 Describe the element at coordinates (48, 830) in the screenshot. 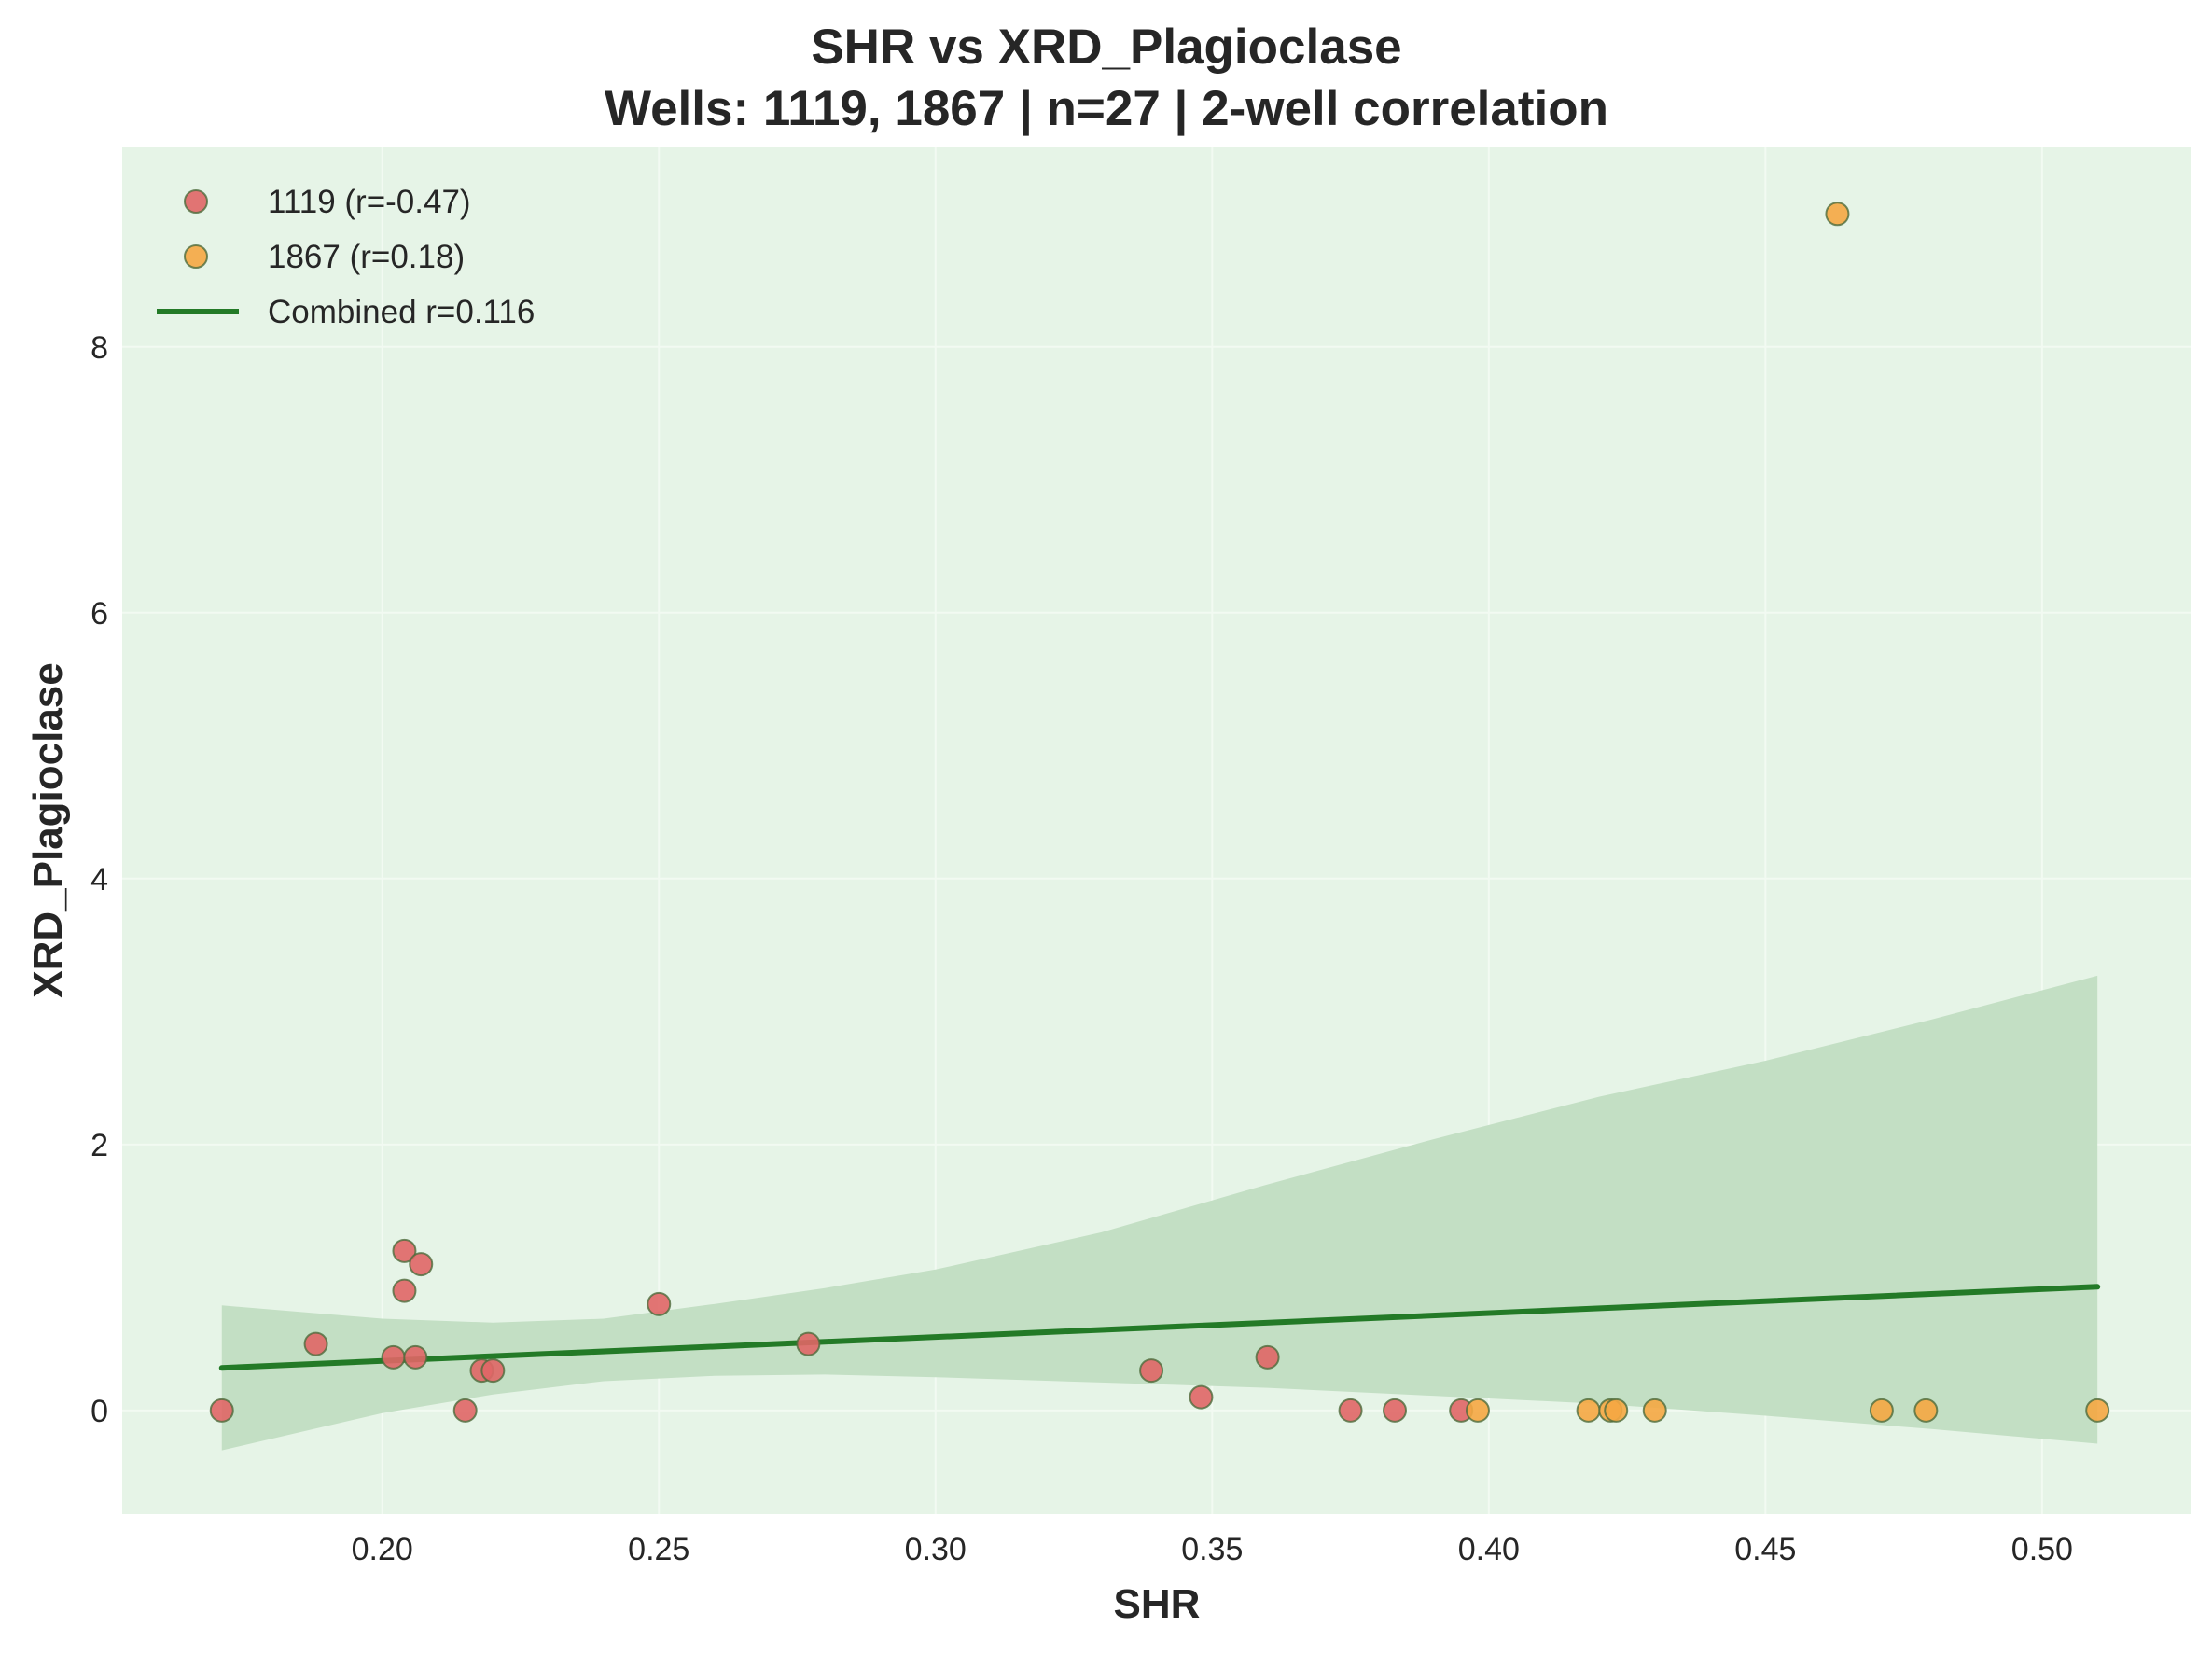

I see `y-axis-label: XRD_Plagioclase` at that location.